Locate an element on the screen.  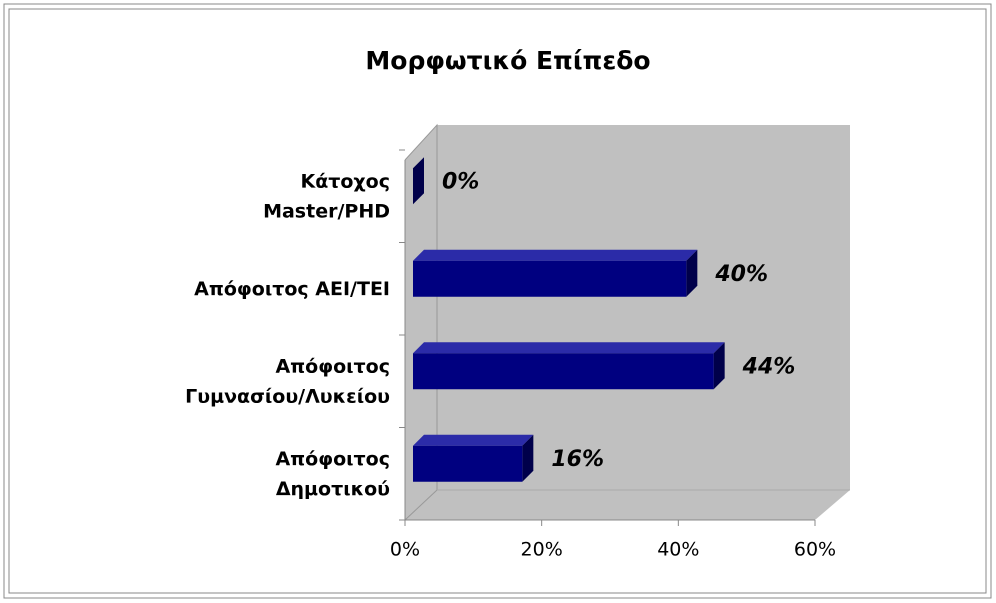
chart-title: Μορφωτικό Επίπεδο is located at coordinates (507, 60).